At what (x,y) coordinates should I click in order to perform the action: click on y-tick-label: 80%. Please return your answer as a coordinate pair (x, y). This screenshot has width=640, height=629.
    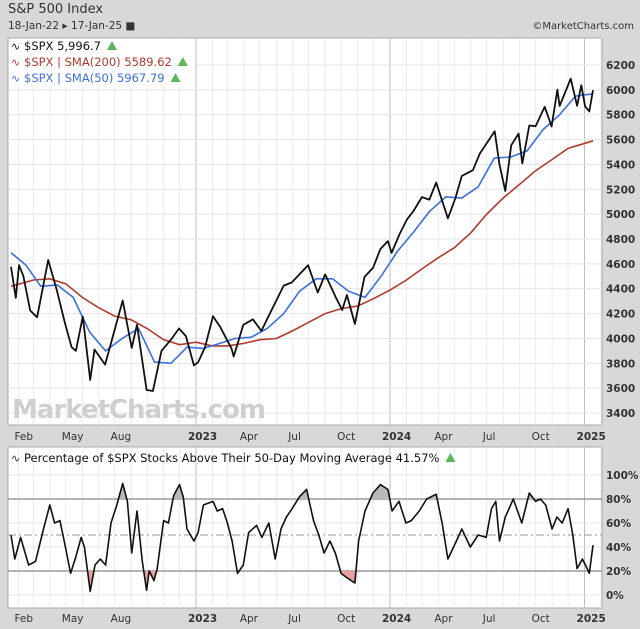
    Looking at the image, I should click on (619, 500).